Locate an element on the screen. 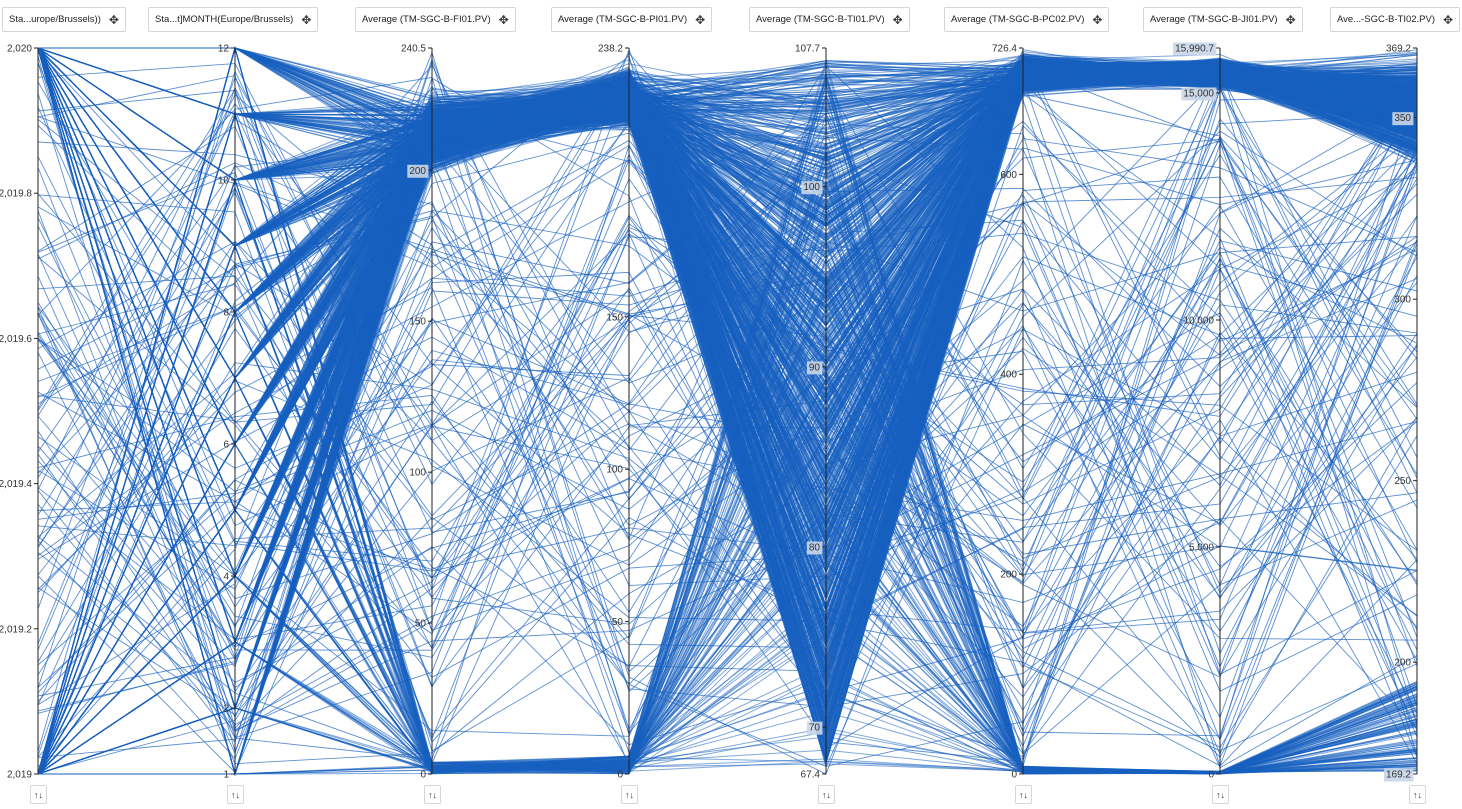 Image resolution: width=1462 pixels, height=809 pixels. axis-tick-label: 300 is located at coordinates (1402, 300).